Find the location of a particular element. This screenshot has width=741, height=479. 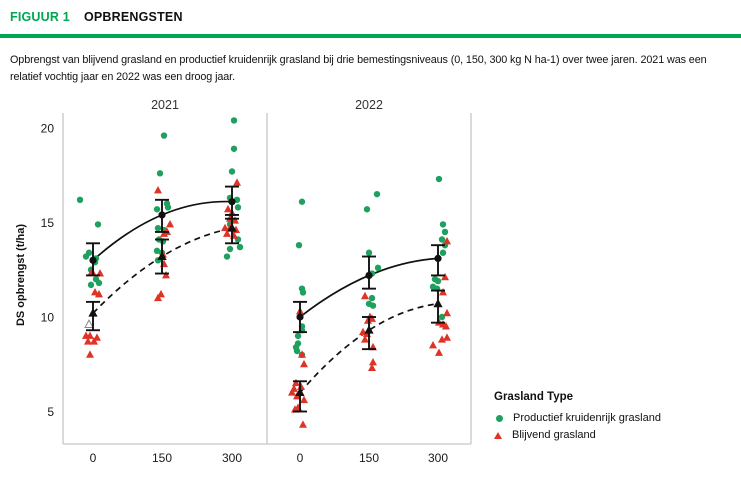

page-title: OPBRENGSTEN is located at coordinates (133, 17).